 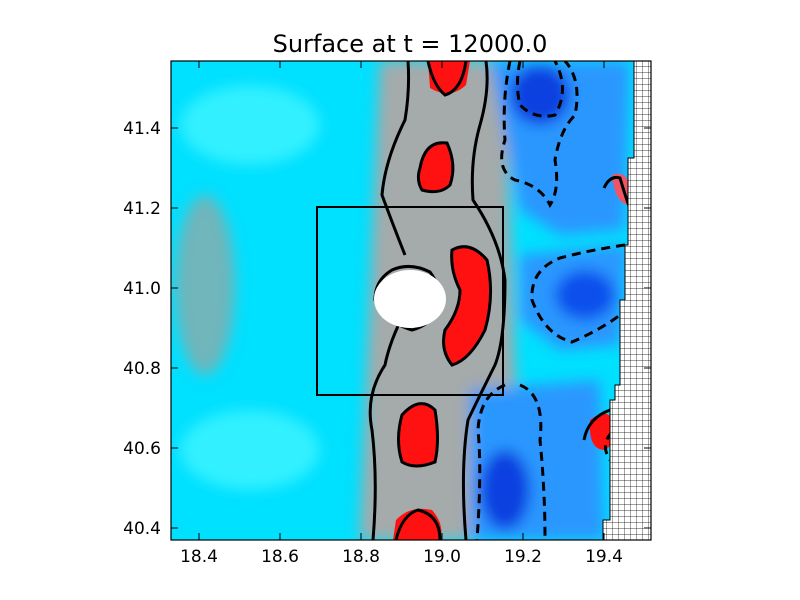 I want to click on y-tick-label: 41.0, so click(x=142, y=289).